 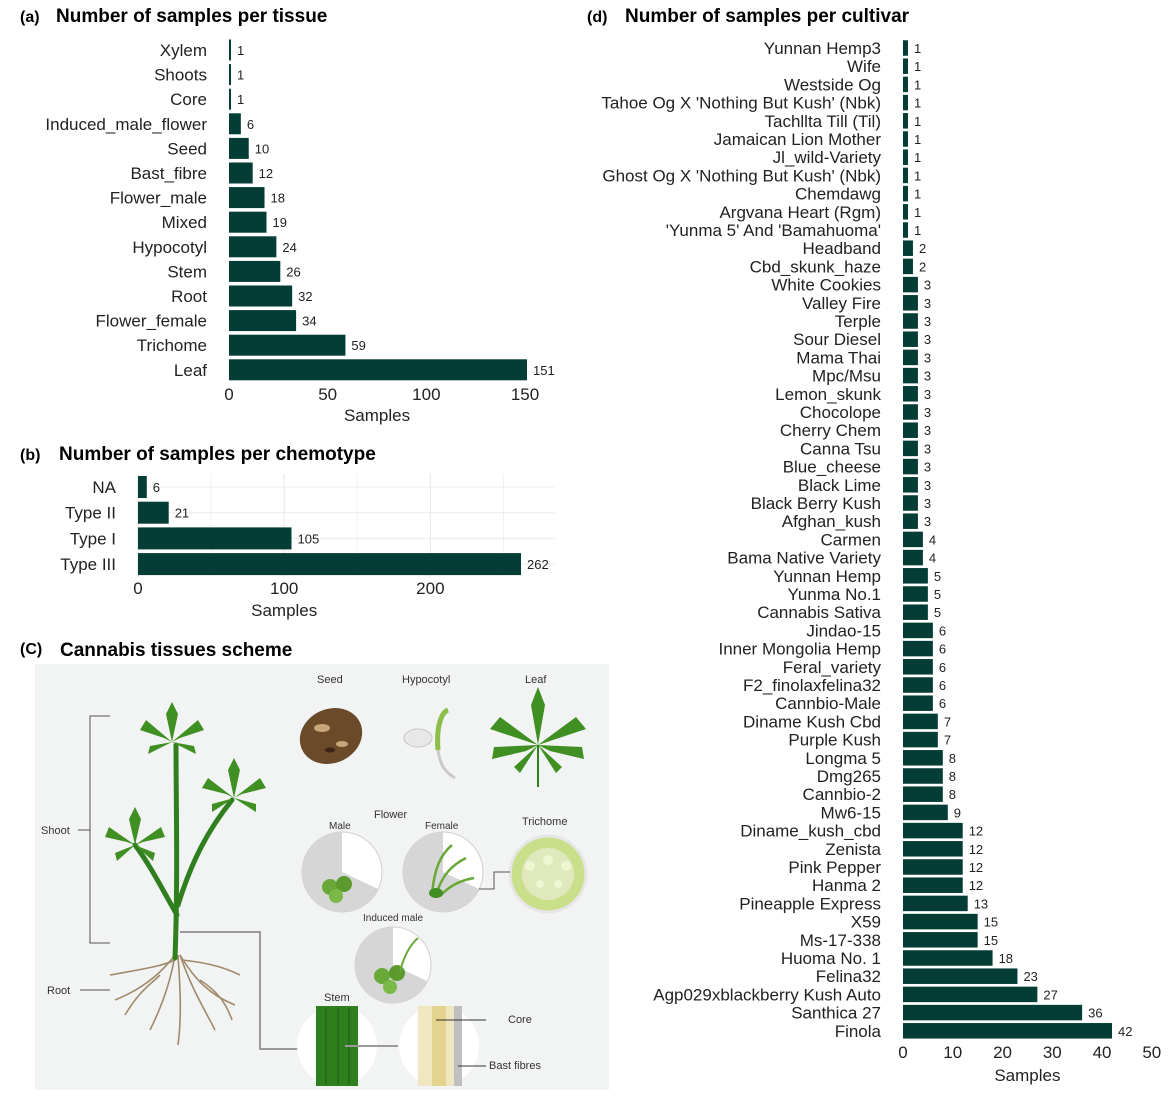 I want to click on category-label: Jl_wild-Variety, so click(x=827, y=157).